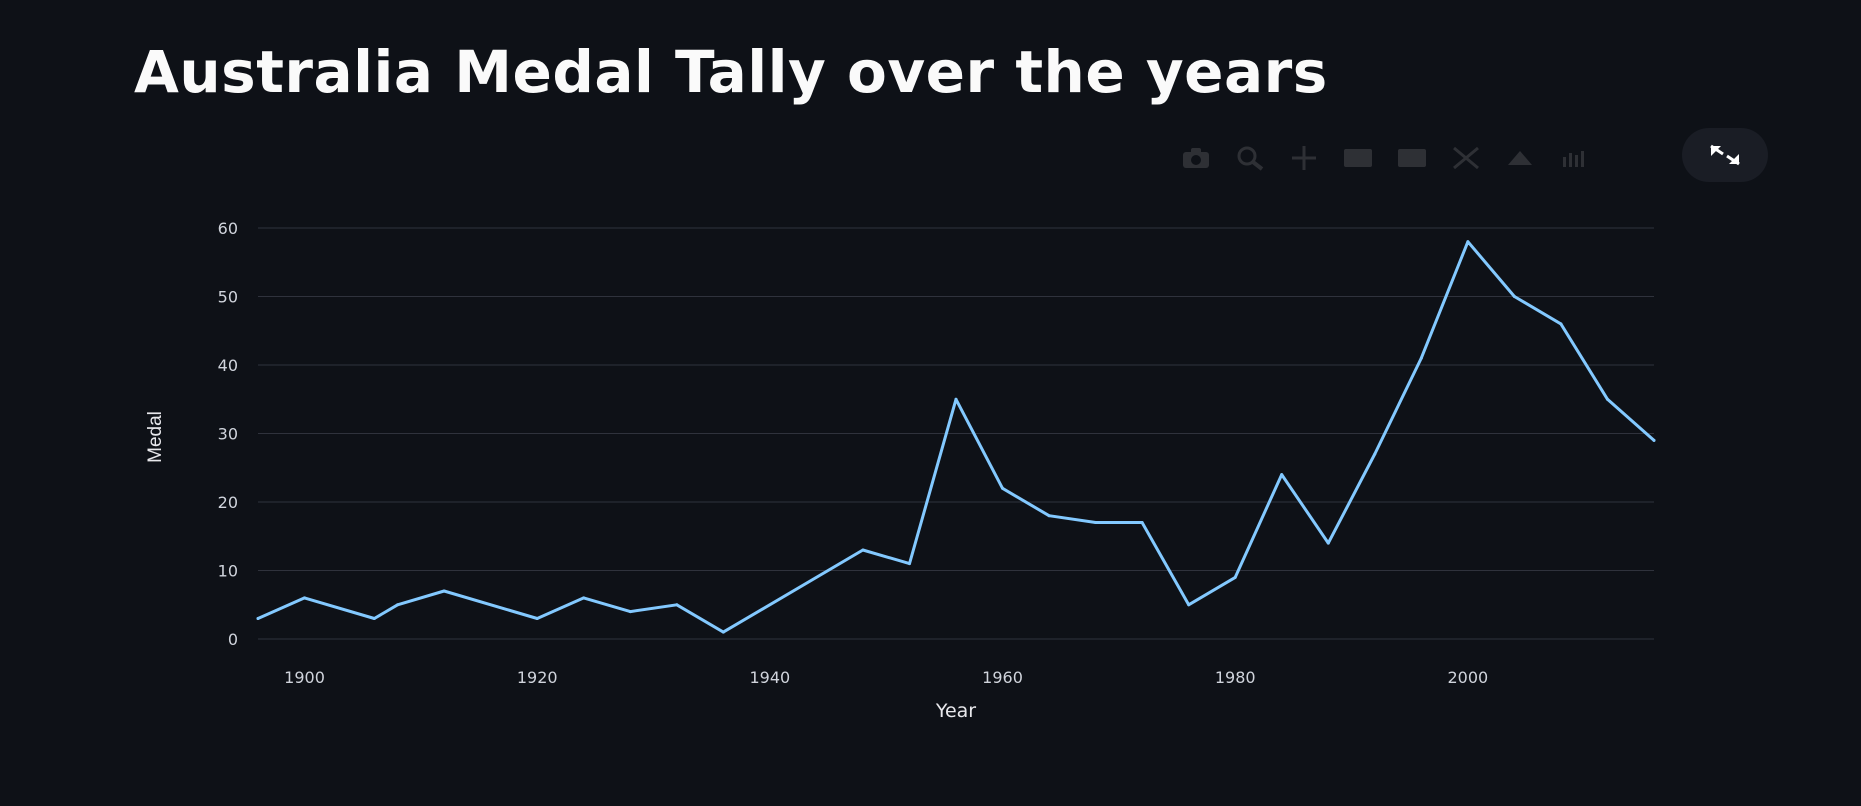 The height and width of the screenshot is (806, 1861). What do you see at coordinates (886, 677) in the screenshot?
I see `x-axis-ticks: 1900 1920 1940 1960 1980 2000` at bounding box center [886, 677].